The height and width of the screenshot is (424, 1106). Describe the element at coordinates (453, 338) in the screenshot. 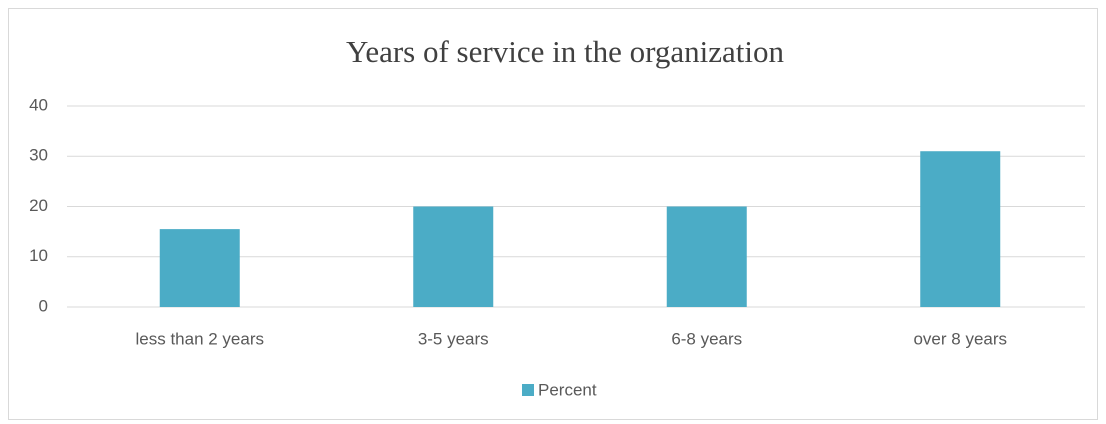

I see `x-tick-label: 3-5 years` at that location.